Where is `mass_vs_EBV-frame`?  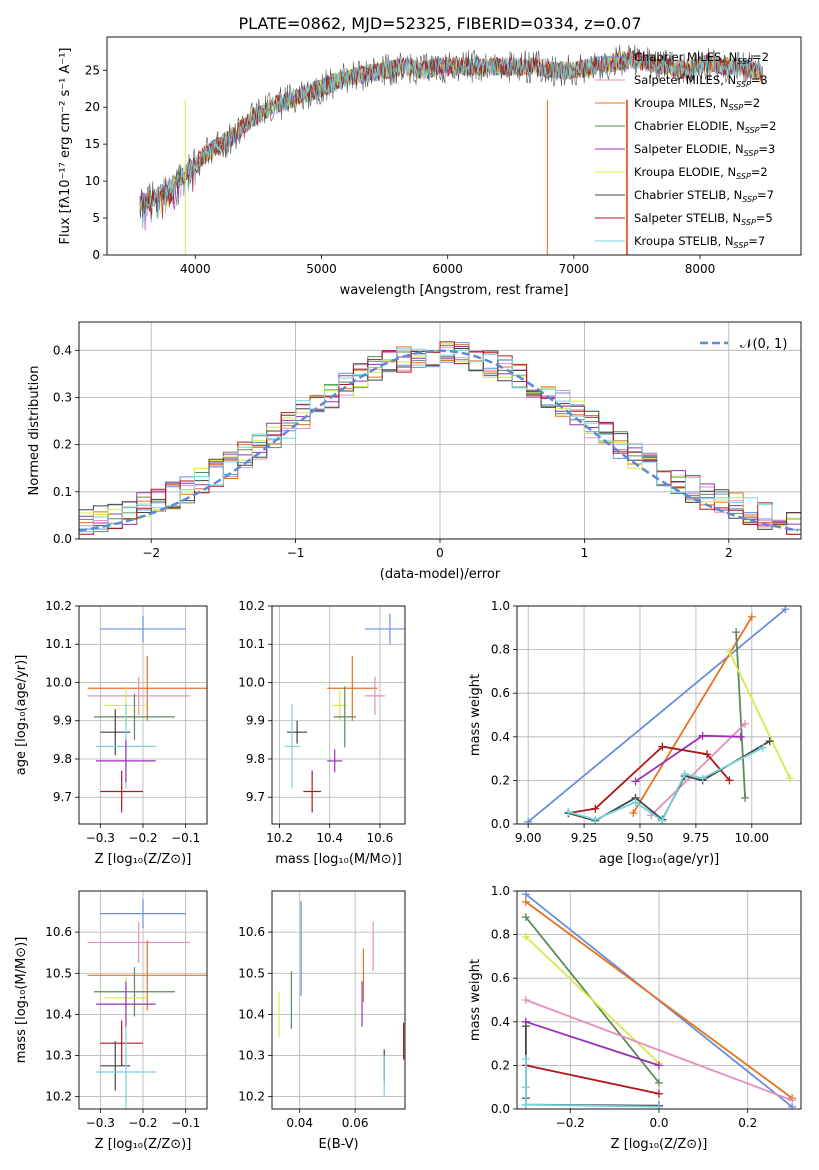 mass_vs_EBV-frame is located at coordinates (338, 1000).